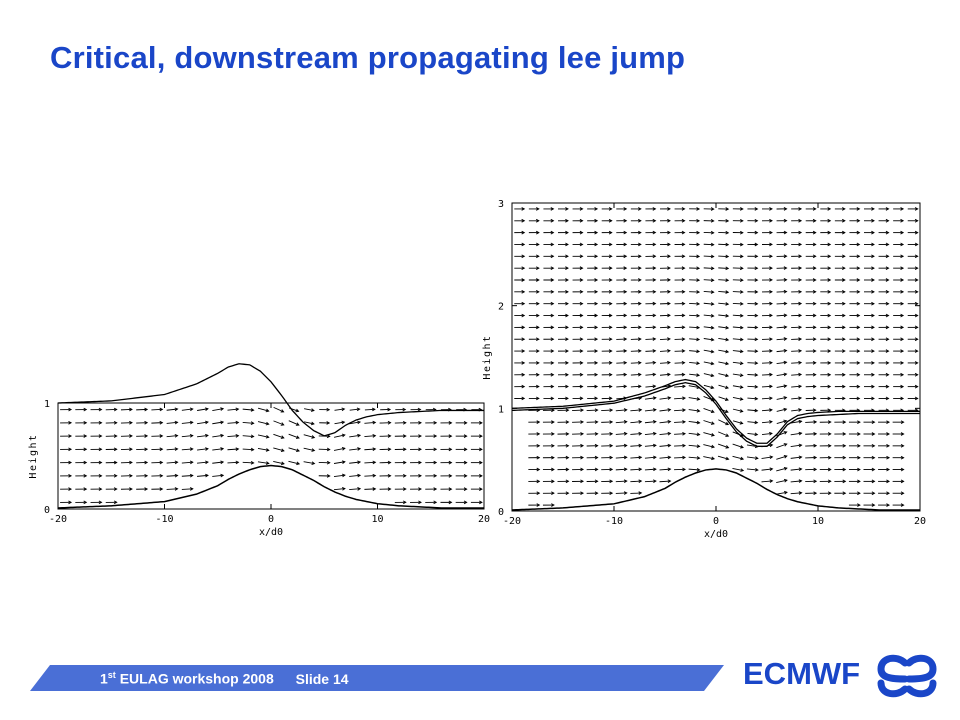 The image size is (960, 720). What do you see at coordinates (715, 414) in the screenshot?
I see `interface-line` at bounding box center [715, 414].